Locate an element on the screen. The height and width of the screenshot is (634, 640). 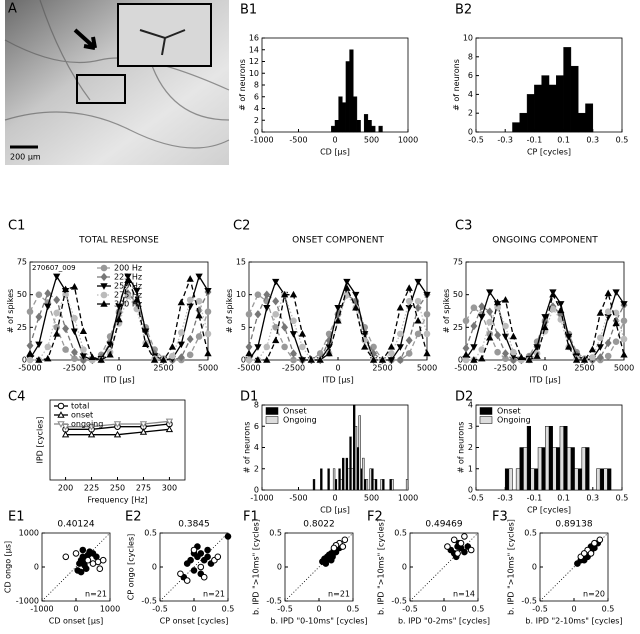
chart-title: 0.3845 is located at coordinates (194, 525).